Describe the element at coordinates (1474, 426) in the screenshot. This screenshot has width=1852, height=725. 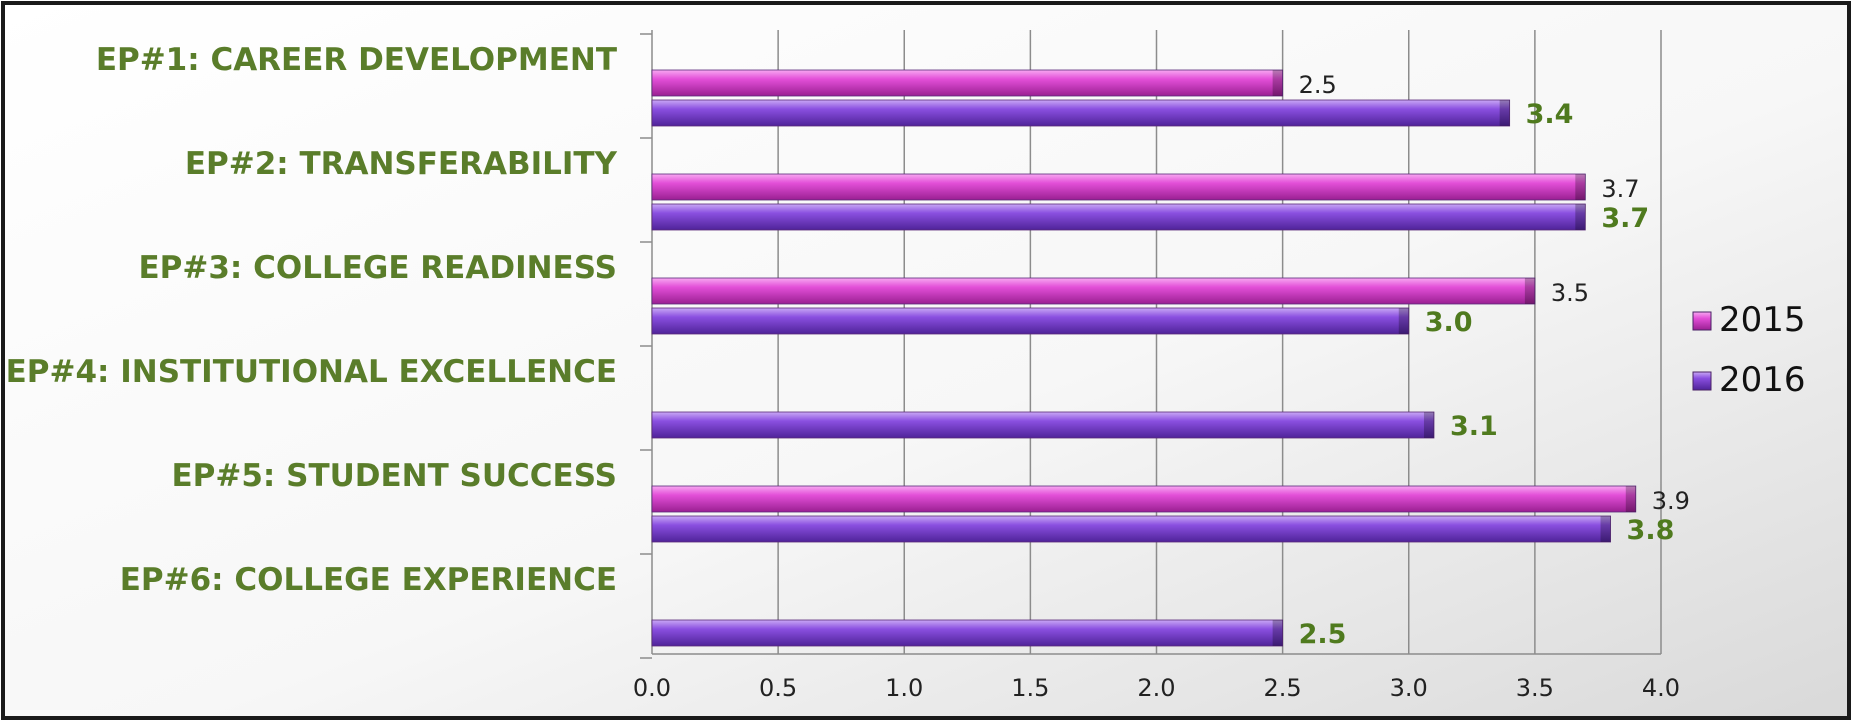
I see `data-label: 3.1` at that location.